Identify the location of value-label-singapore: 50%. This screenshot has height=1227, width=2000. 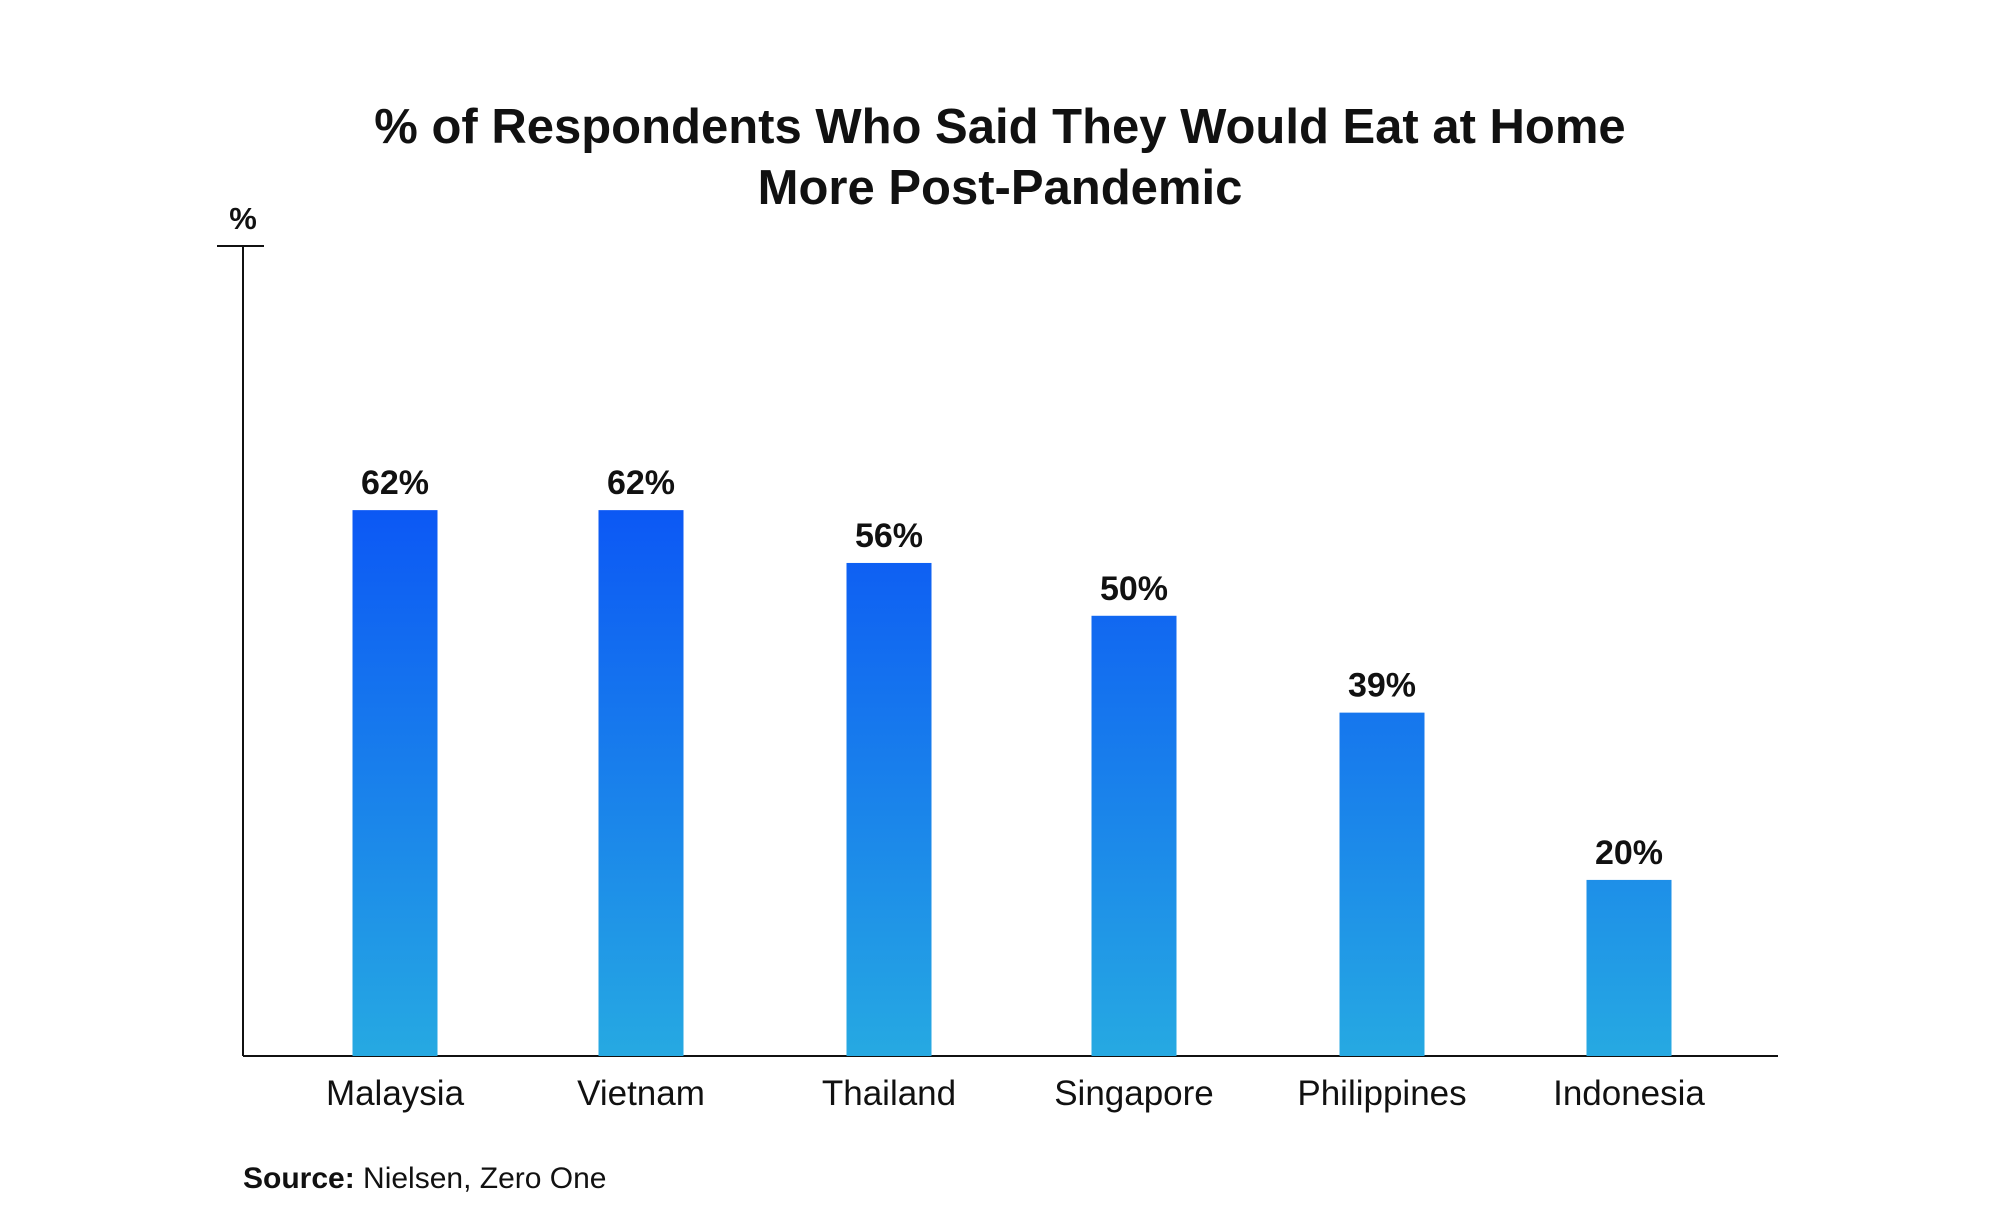
(1134, 589).